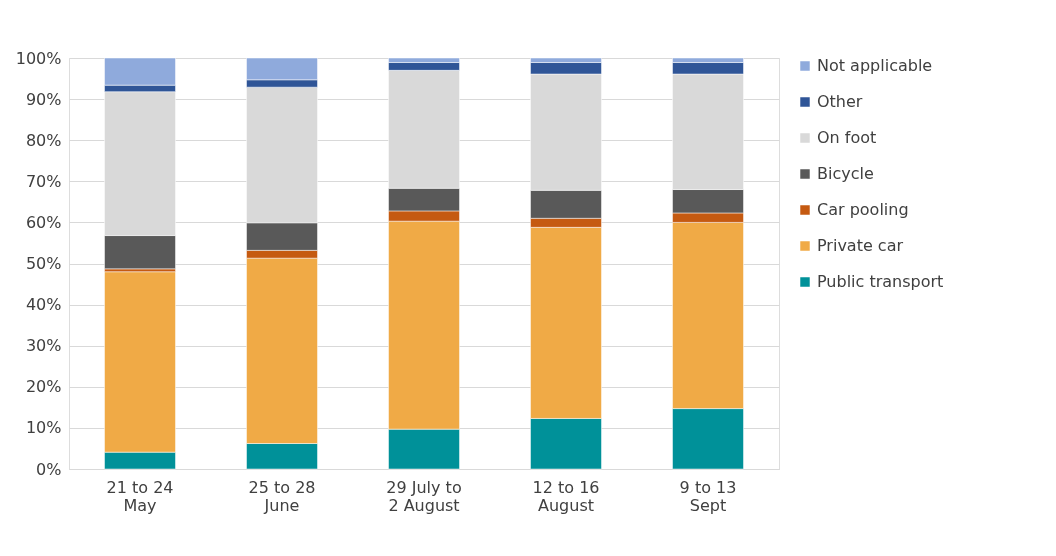  I want to click on legend-label: Other, so click(840, 101).